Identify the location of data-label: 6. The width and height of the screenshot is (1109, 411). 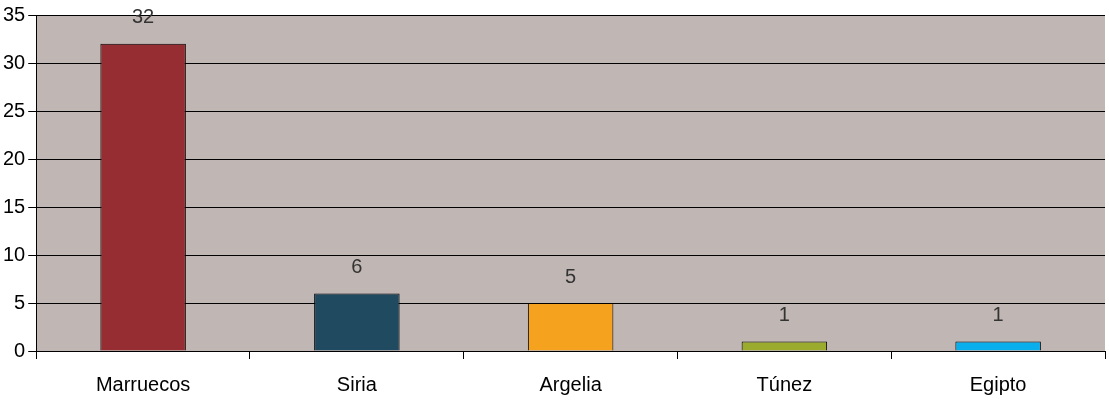
(357, 265).